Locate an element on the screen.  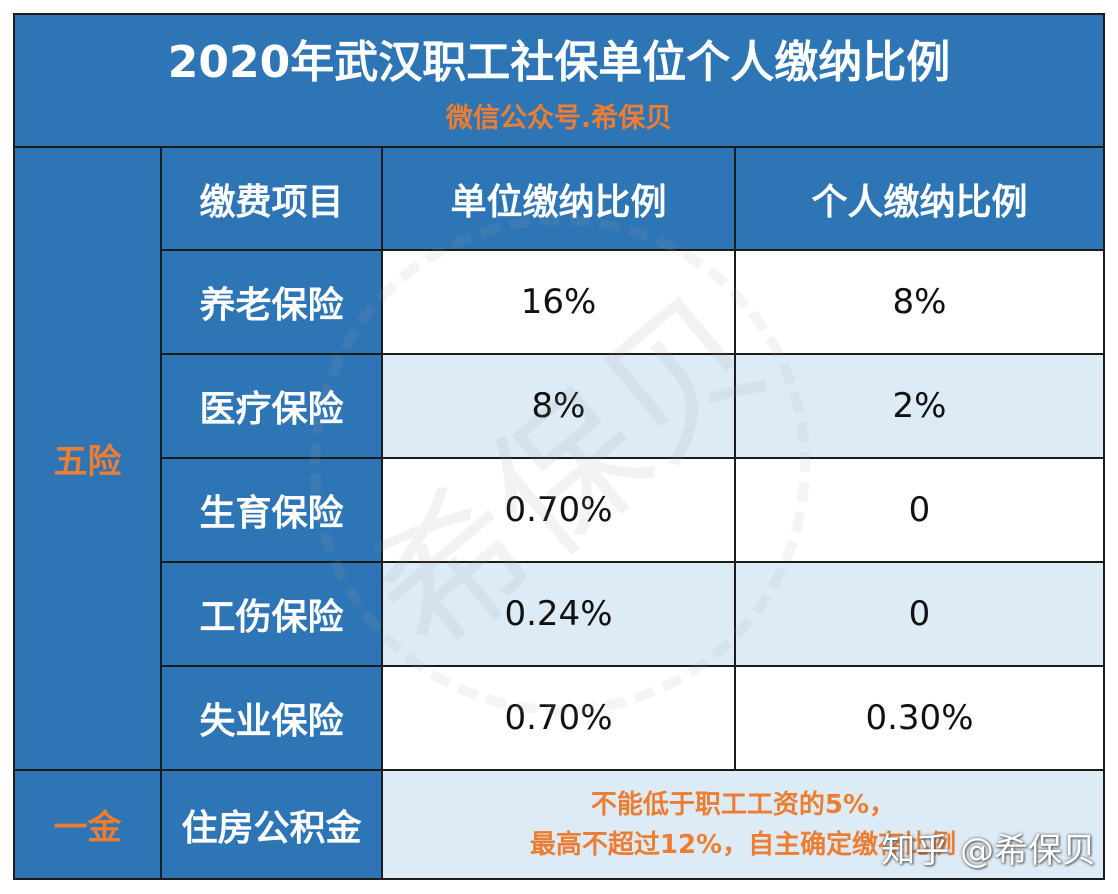
cell: 16% is located at coordinates (558, 302).